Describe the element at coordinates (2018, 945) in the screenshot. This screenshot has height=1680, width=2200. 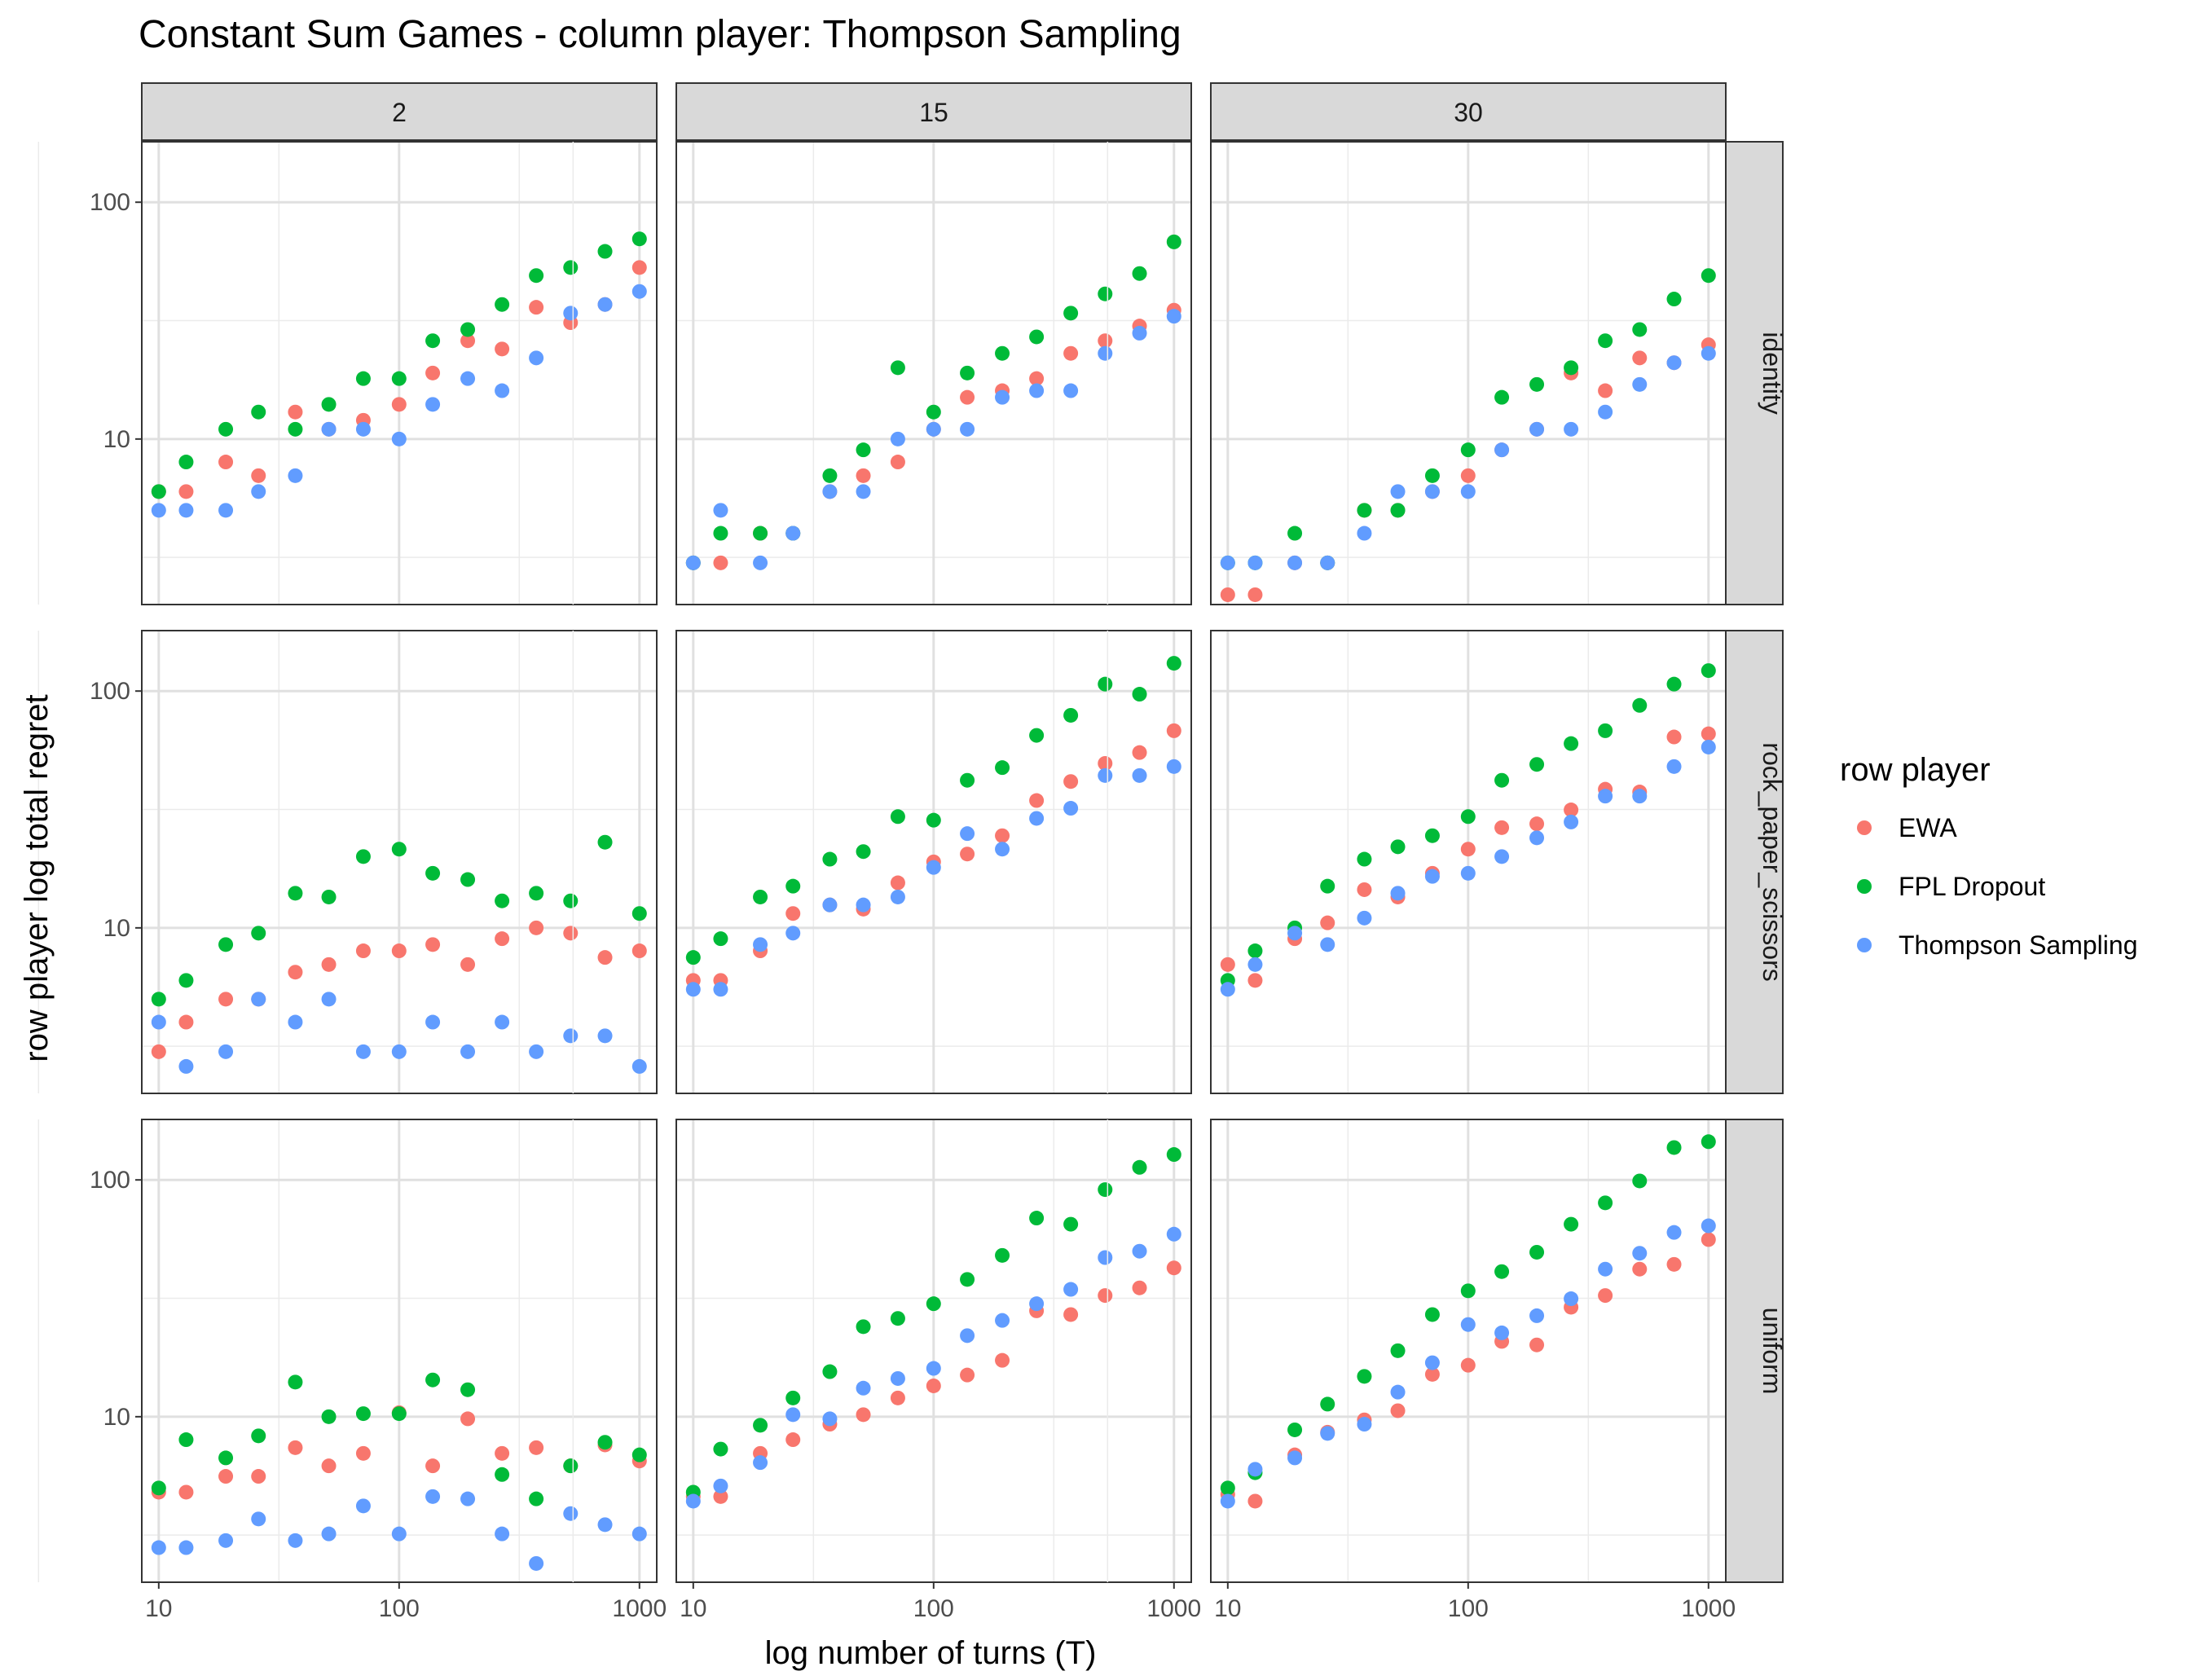
I see `legend-entry-label: Thompson Sampling` at that location.